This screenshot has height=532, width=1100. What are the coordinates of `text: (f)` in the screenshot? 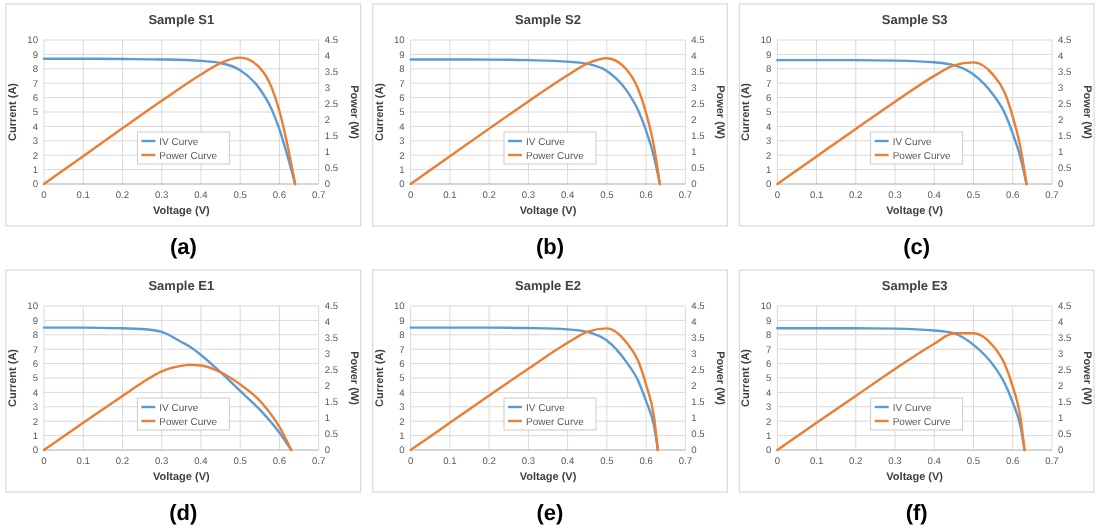 It's located at (917, 514).